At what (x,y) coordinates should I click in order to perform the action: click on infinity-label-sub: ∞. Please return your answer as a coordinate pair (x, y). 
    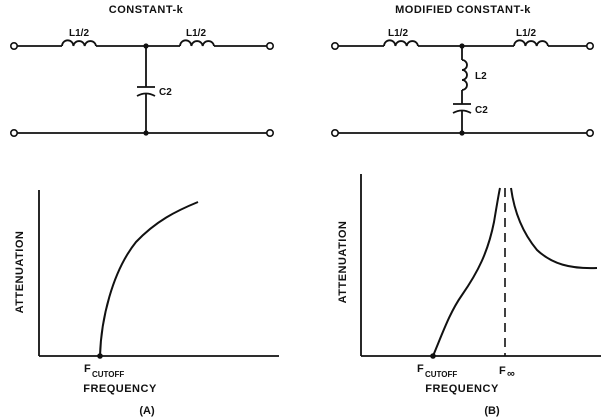
    Looking at the image, I should click on (511, 374).